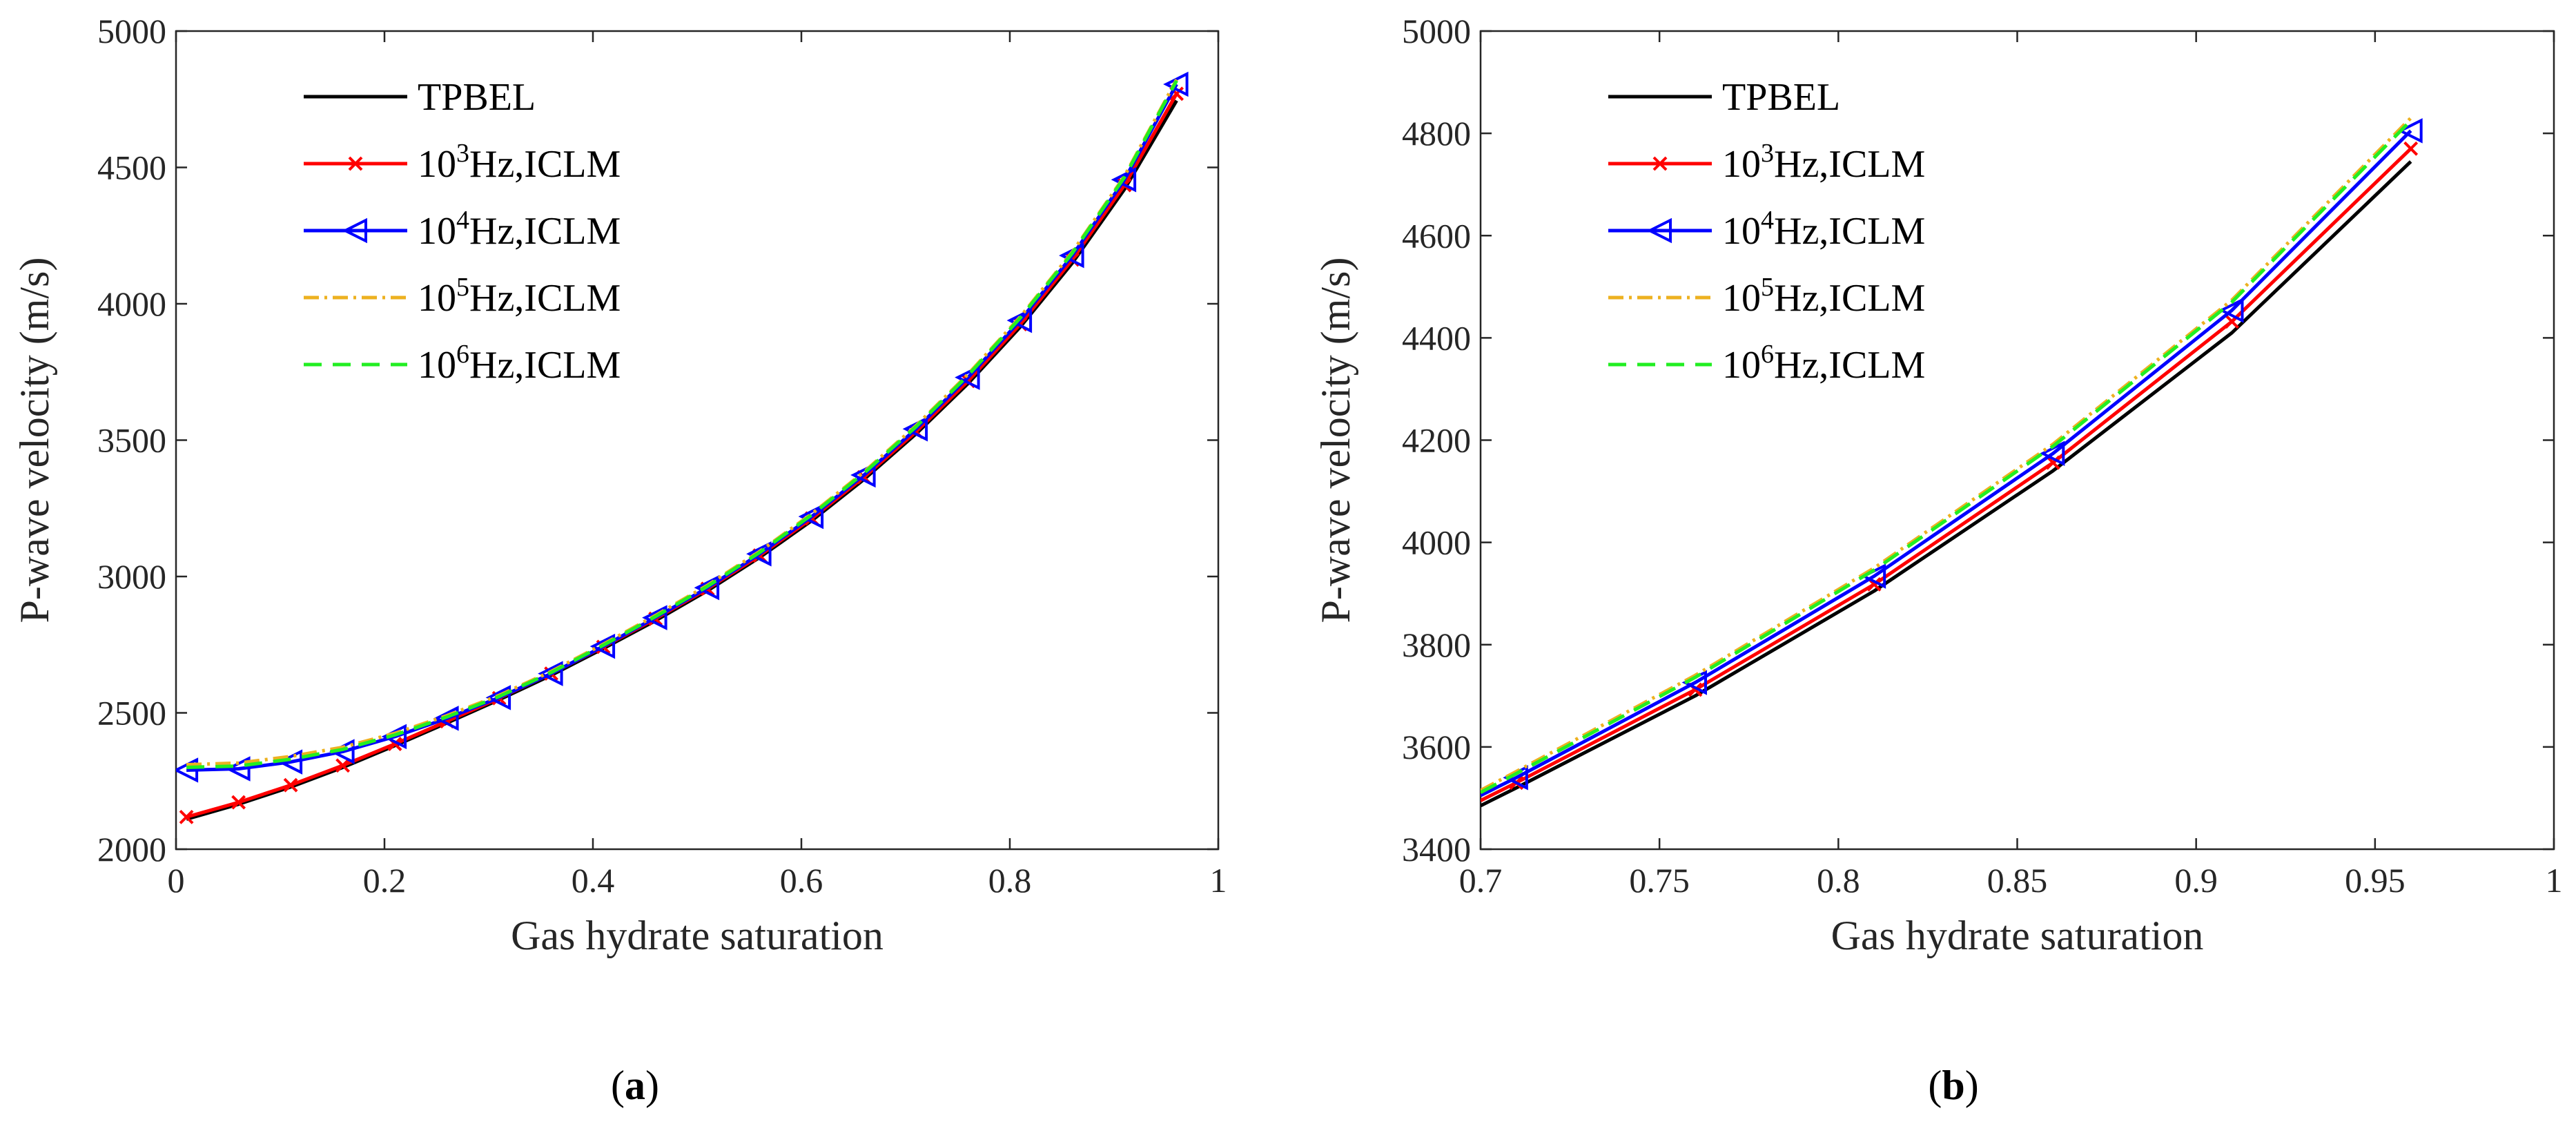 The width and height of the screenshot is (2576, 1124). Describe the element at coordinates (385, 880) in the screenshot. I see `x-tick-label: 0.2` at that location.